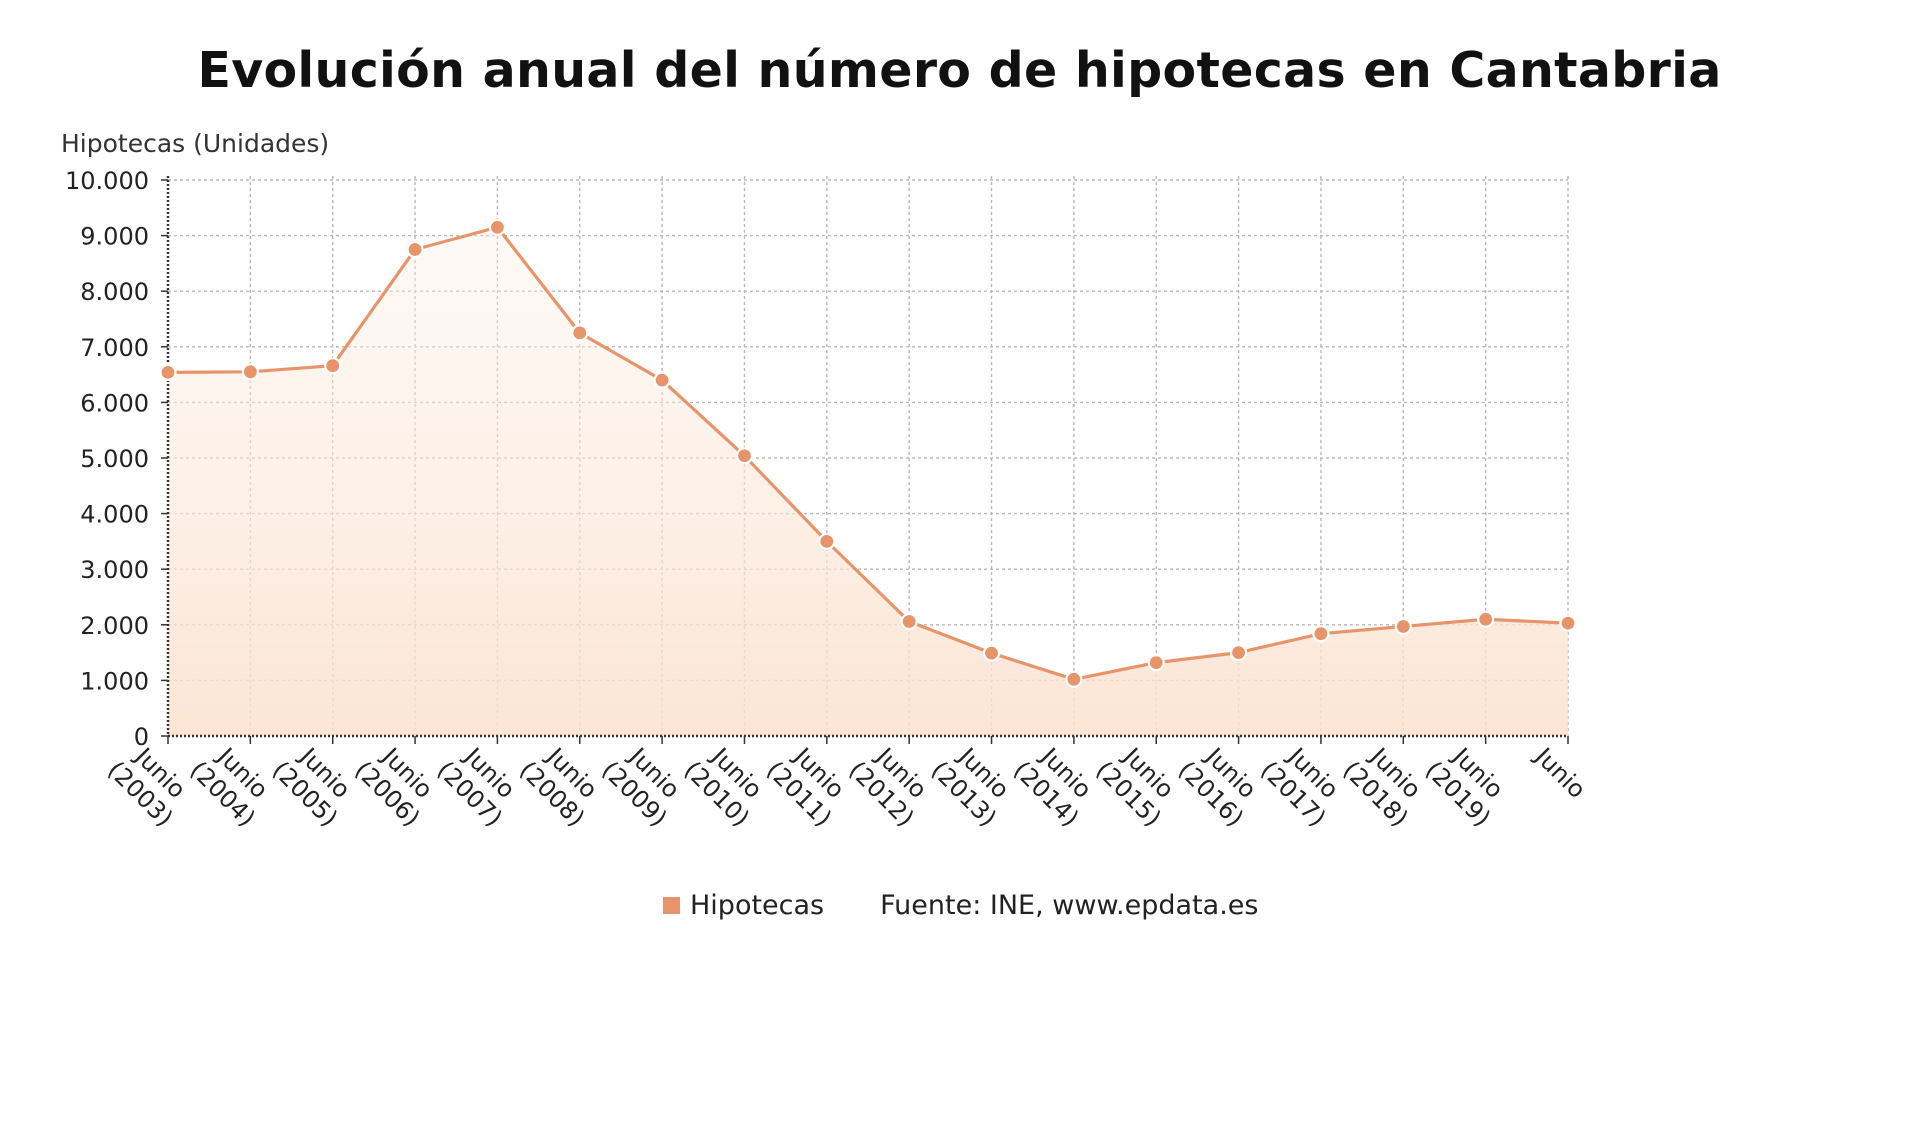  Describe the element at coordinates (809, 783) in the screenshot. I see `x-tick-label: Junio(2011)` at that location.